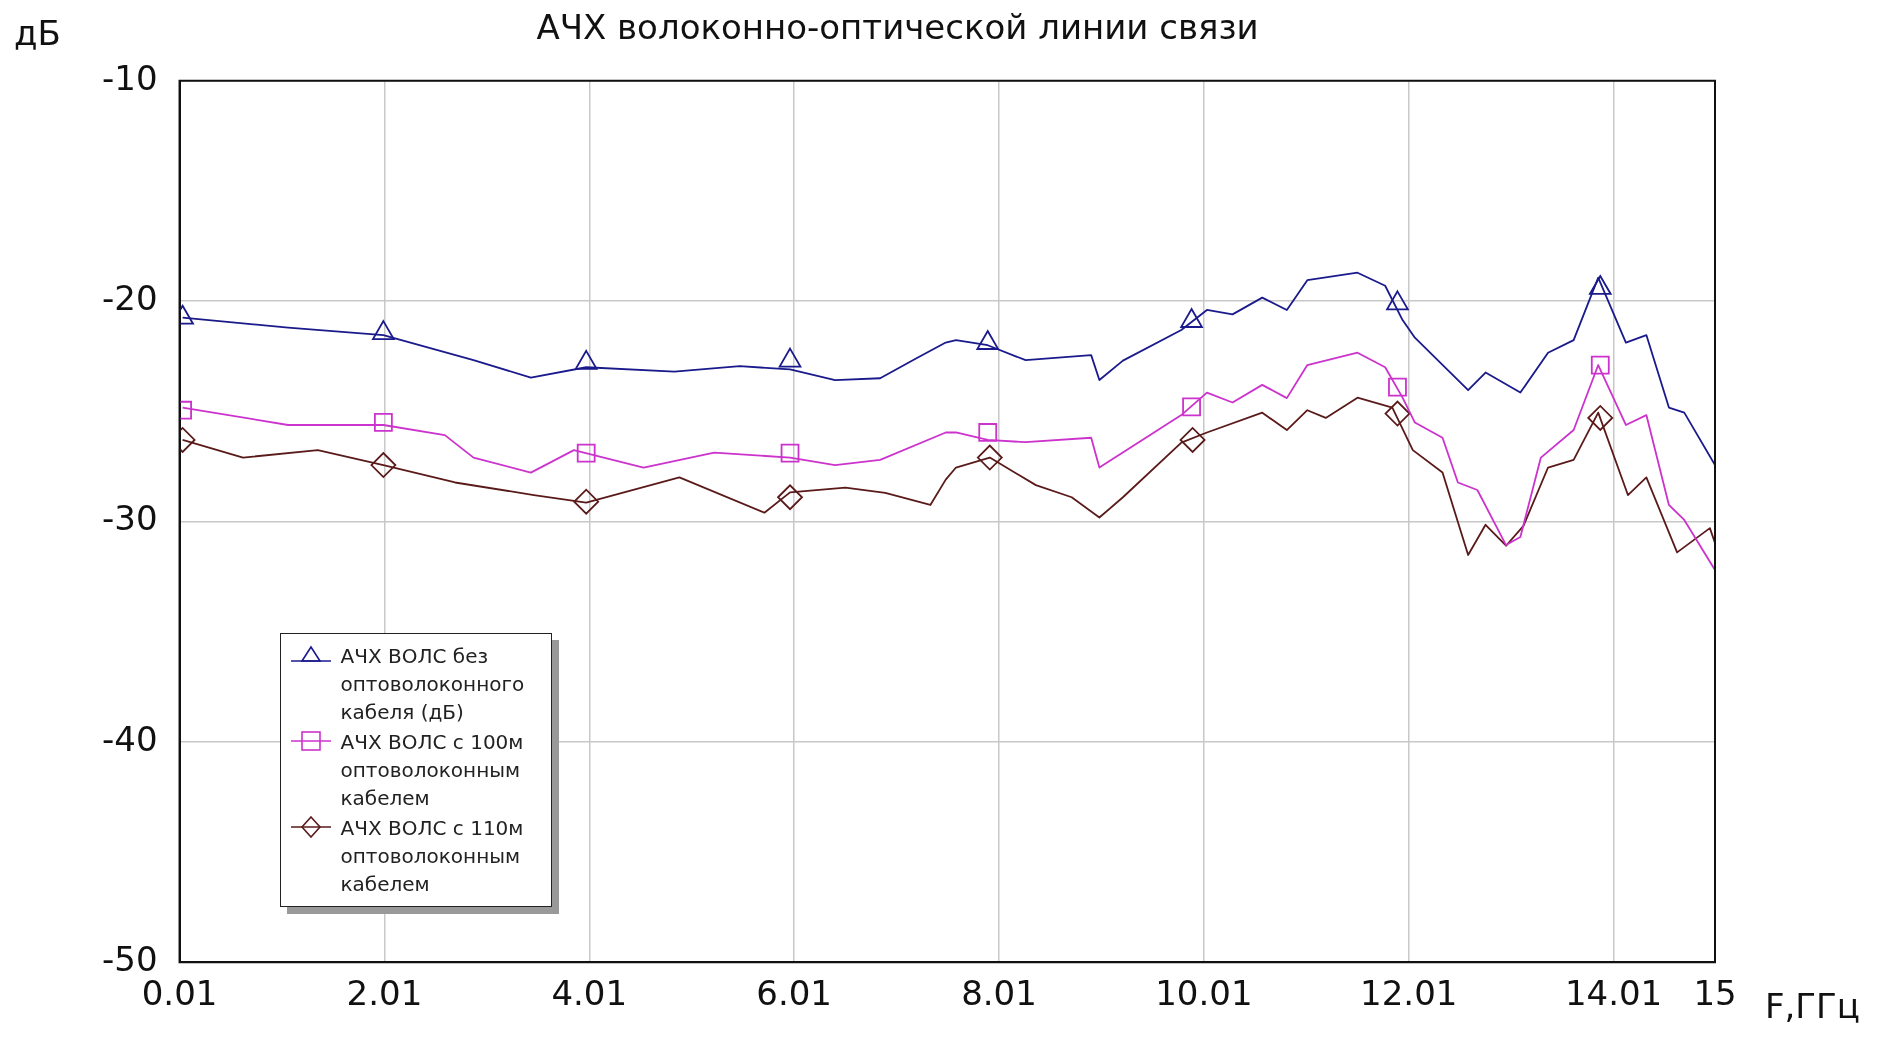 The height and width of the screenshot is (1051, 1895). What do you see at coordinates (433, 685) in the screenshot?
I see `legend-label: АЧХ ВОЛС без оптоволоконного кабеля (дБ)` at bounding box center [433, 685].